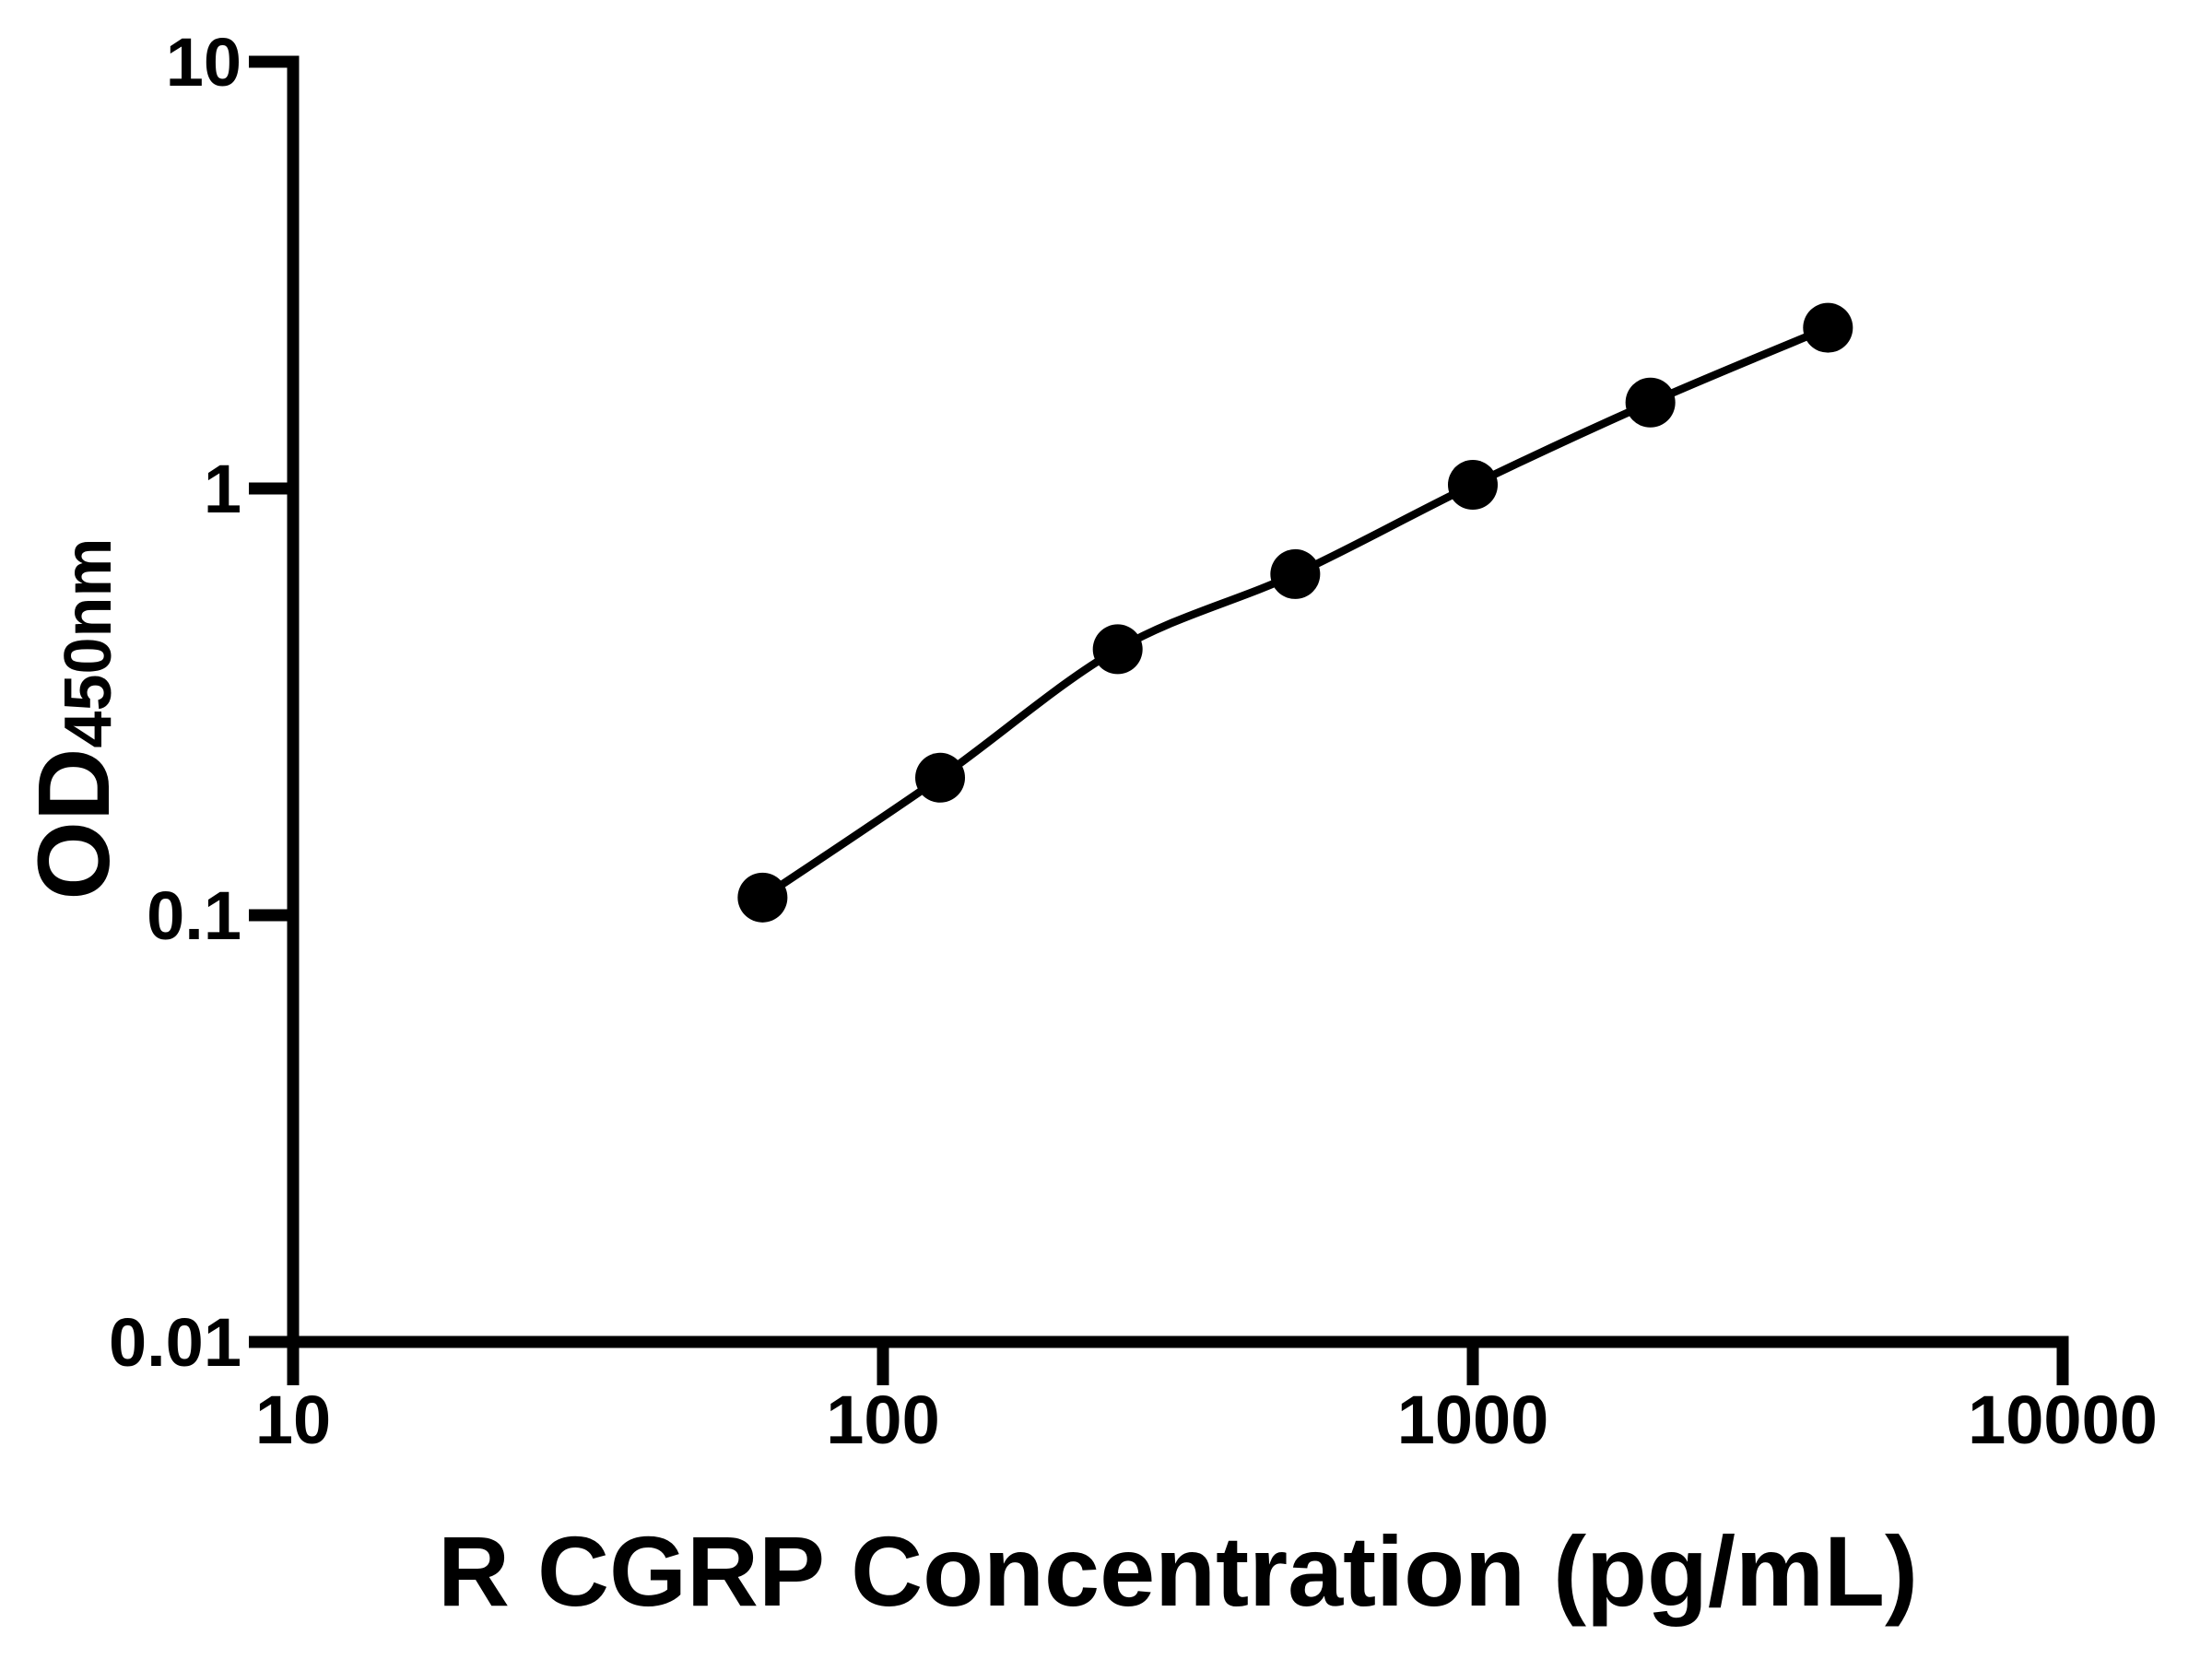  Describe the element at coordinates (2063, 1420) in the screenshot. I see `x-tick-label: 10000` at that location.